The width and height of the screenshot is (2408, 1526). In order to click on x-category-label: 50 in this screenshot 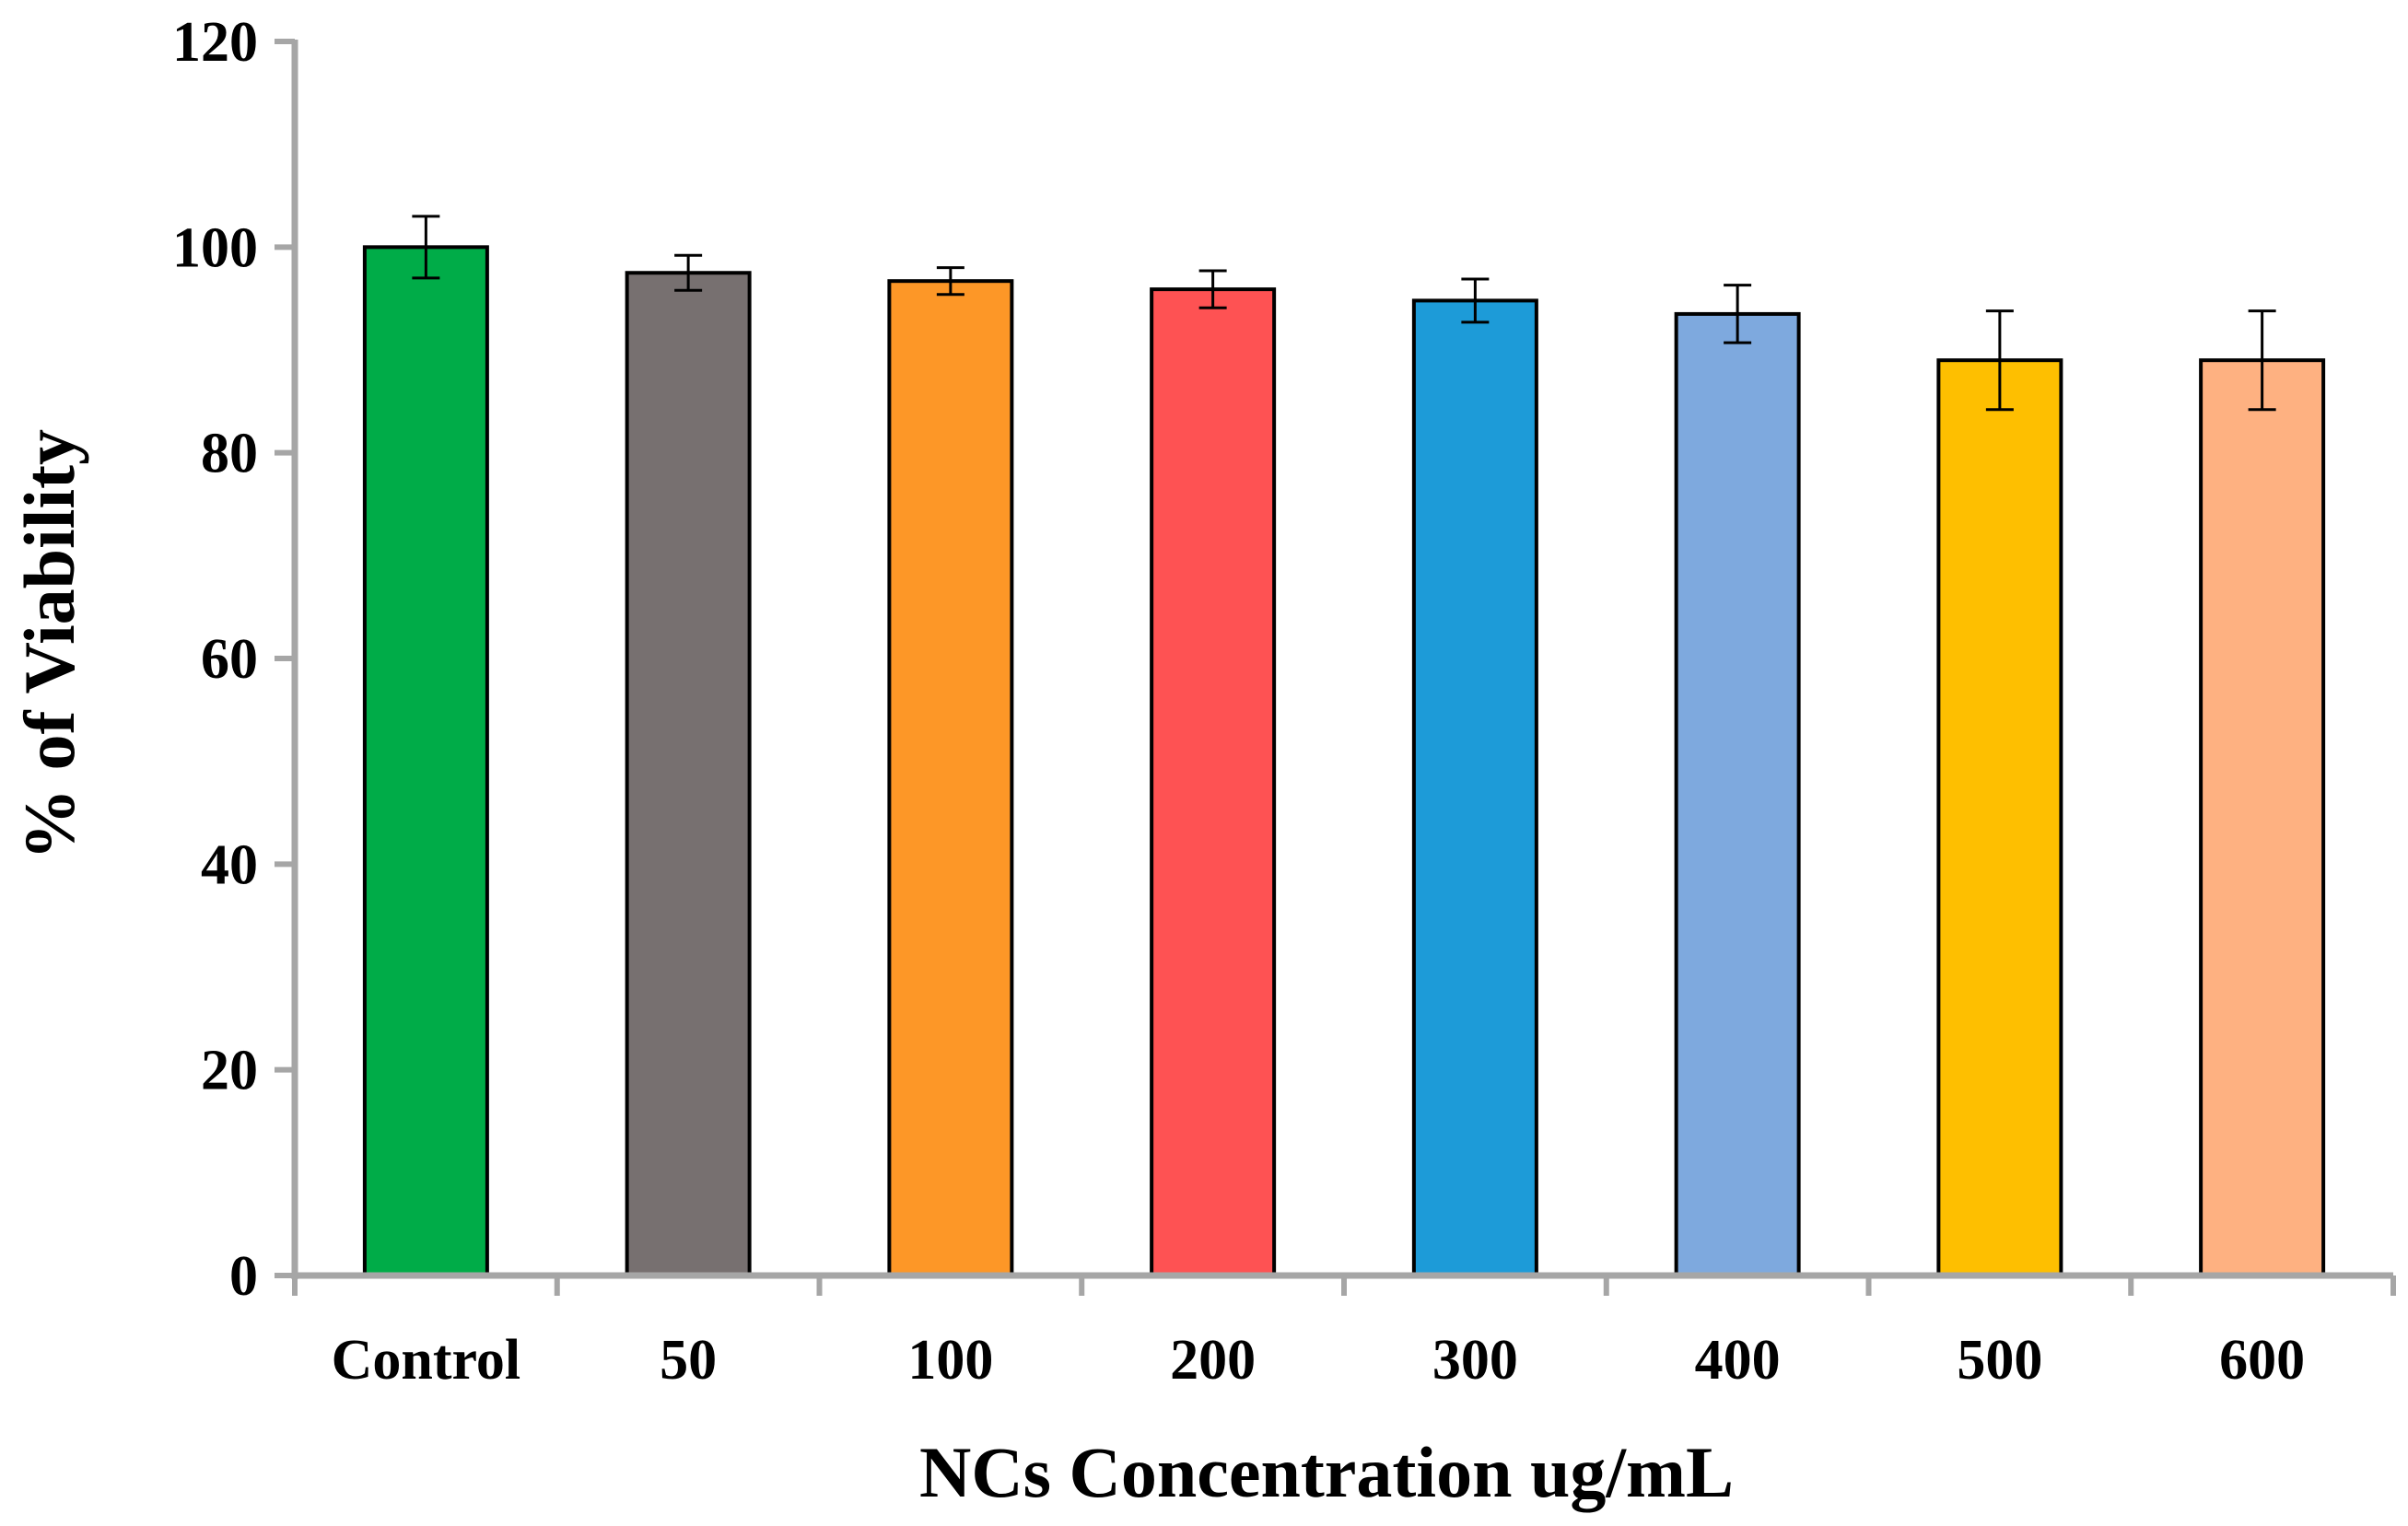, I will do `click(689, 1360)`.